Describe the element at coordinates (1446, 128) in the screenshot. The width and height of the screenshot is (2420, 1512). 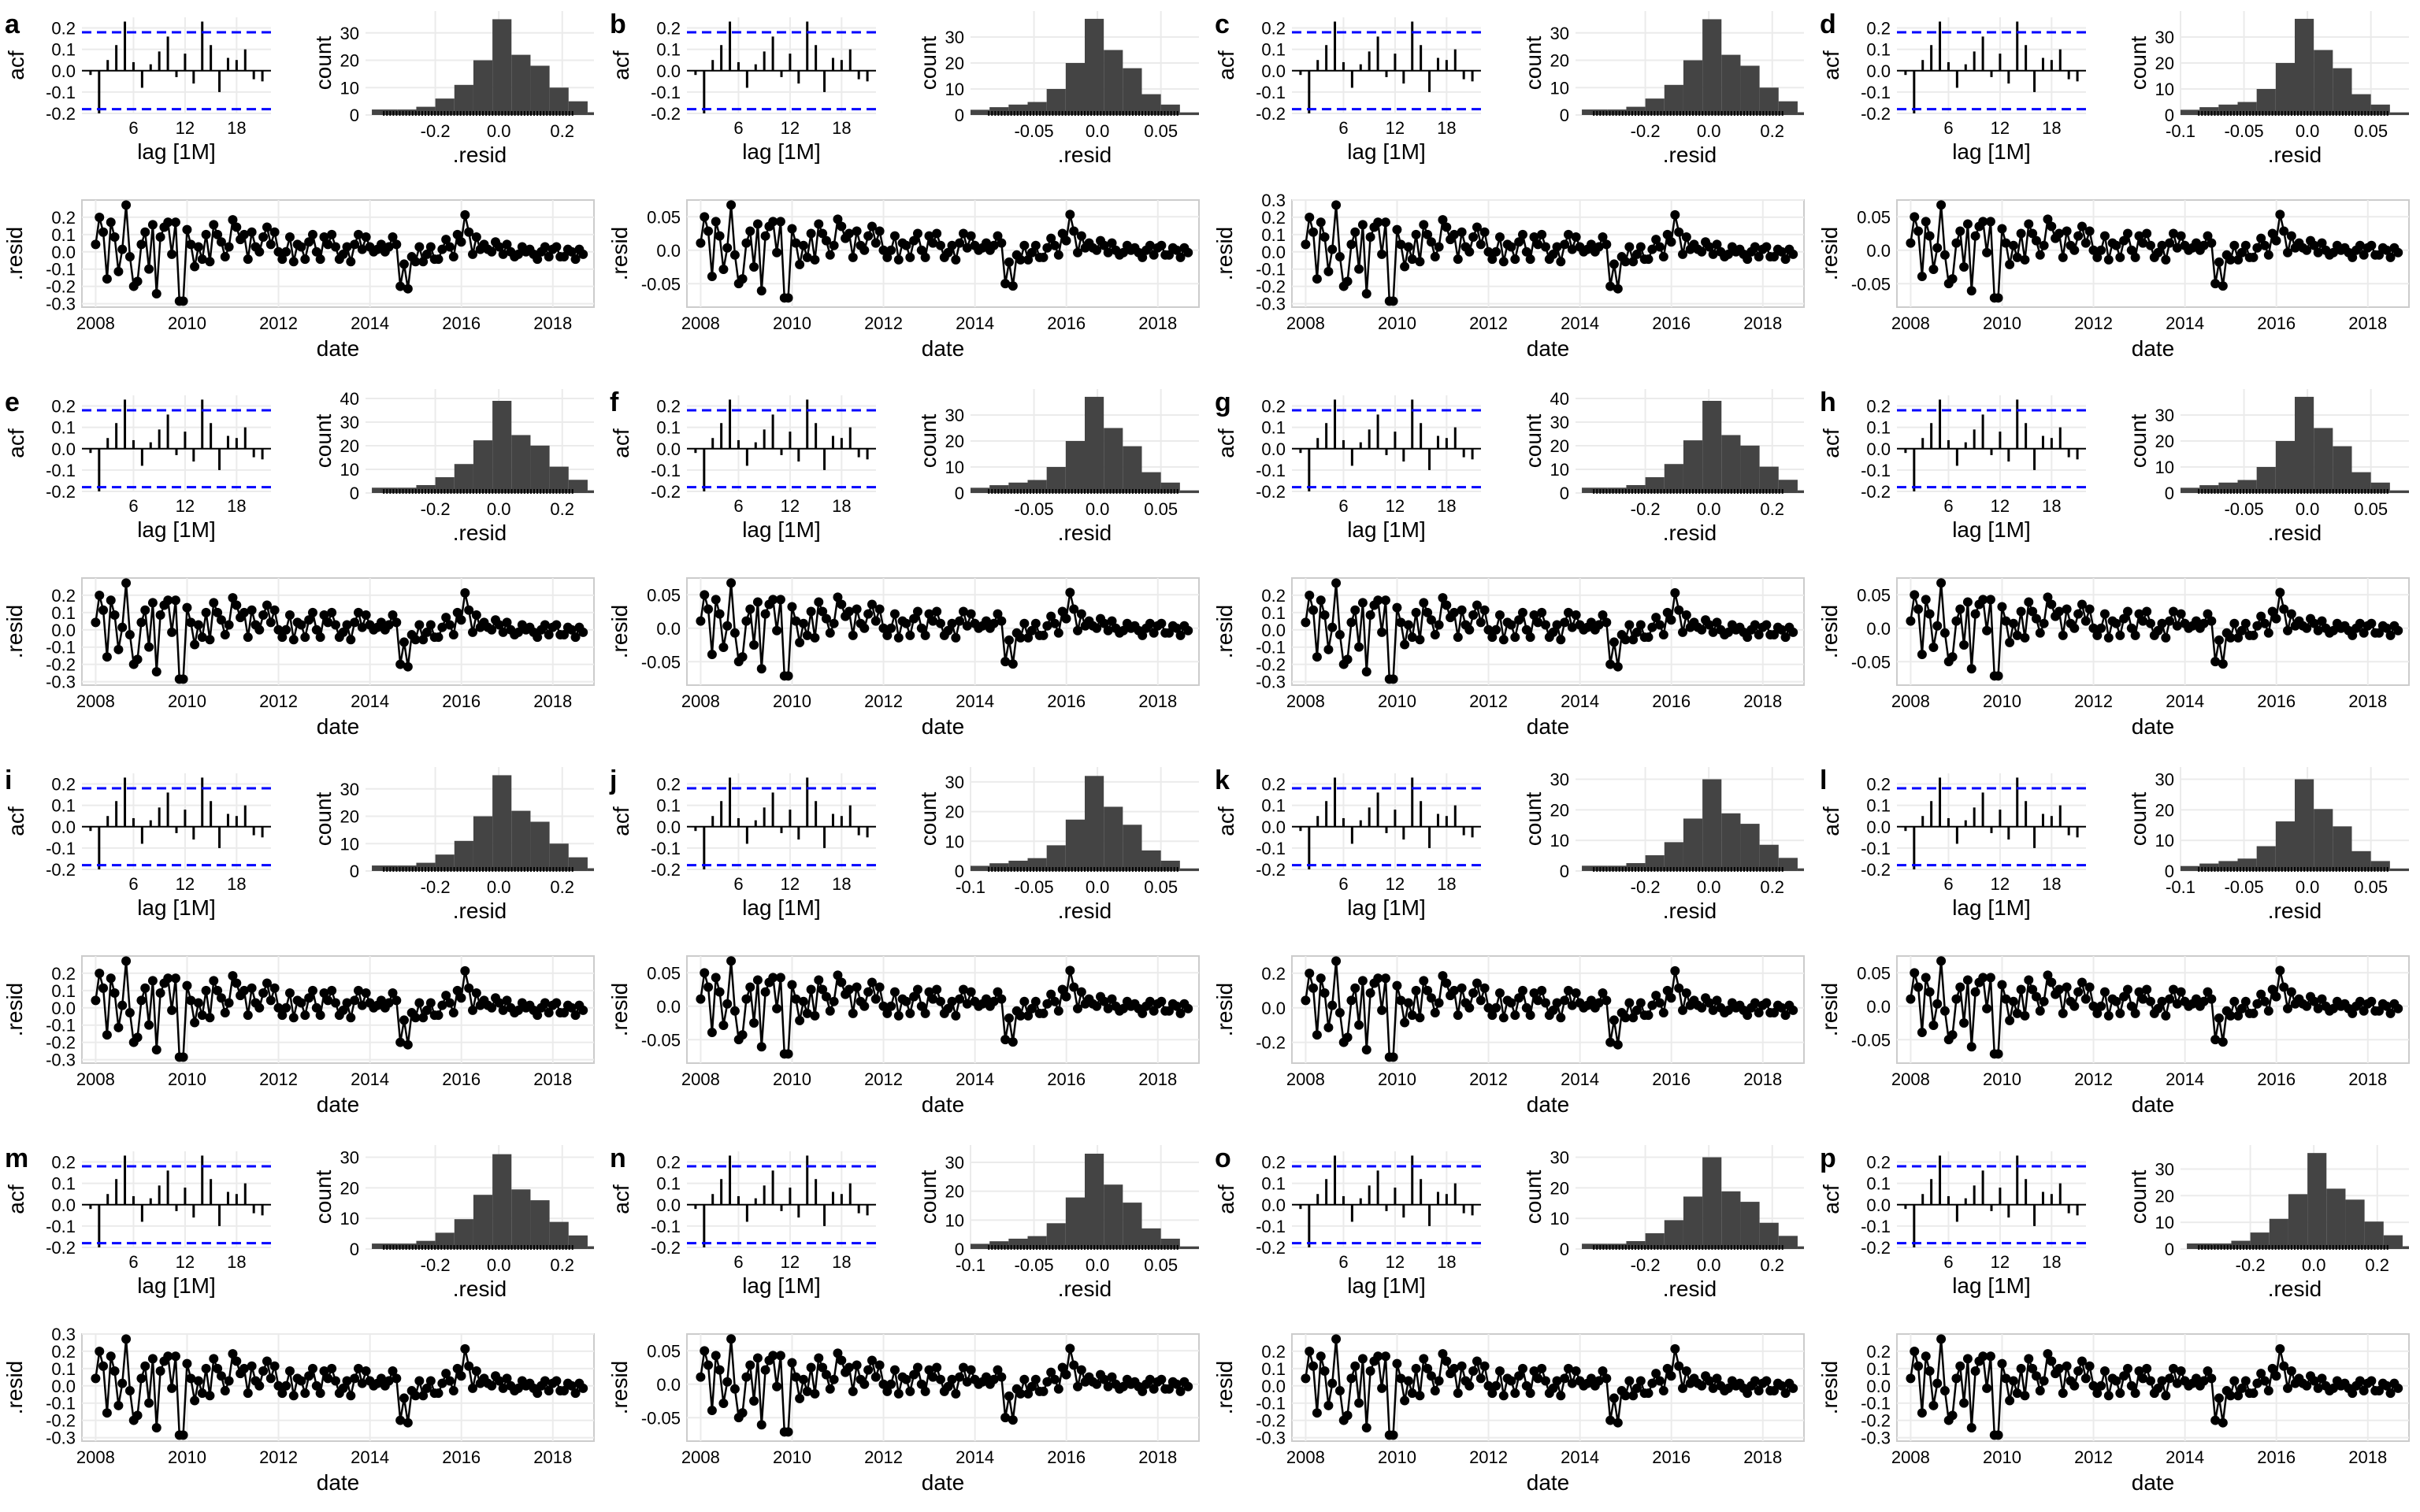
I see `acf-x-tick: 18` at that location.